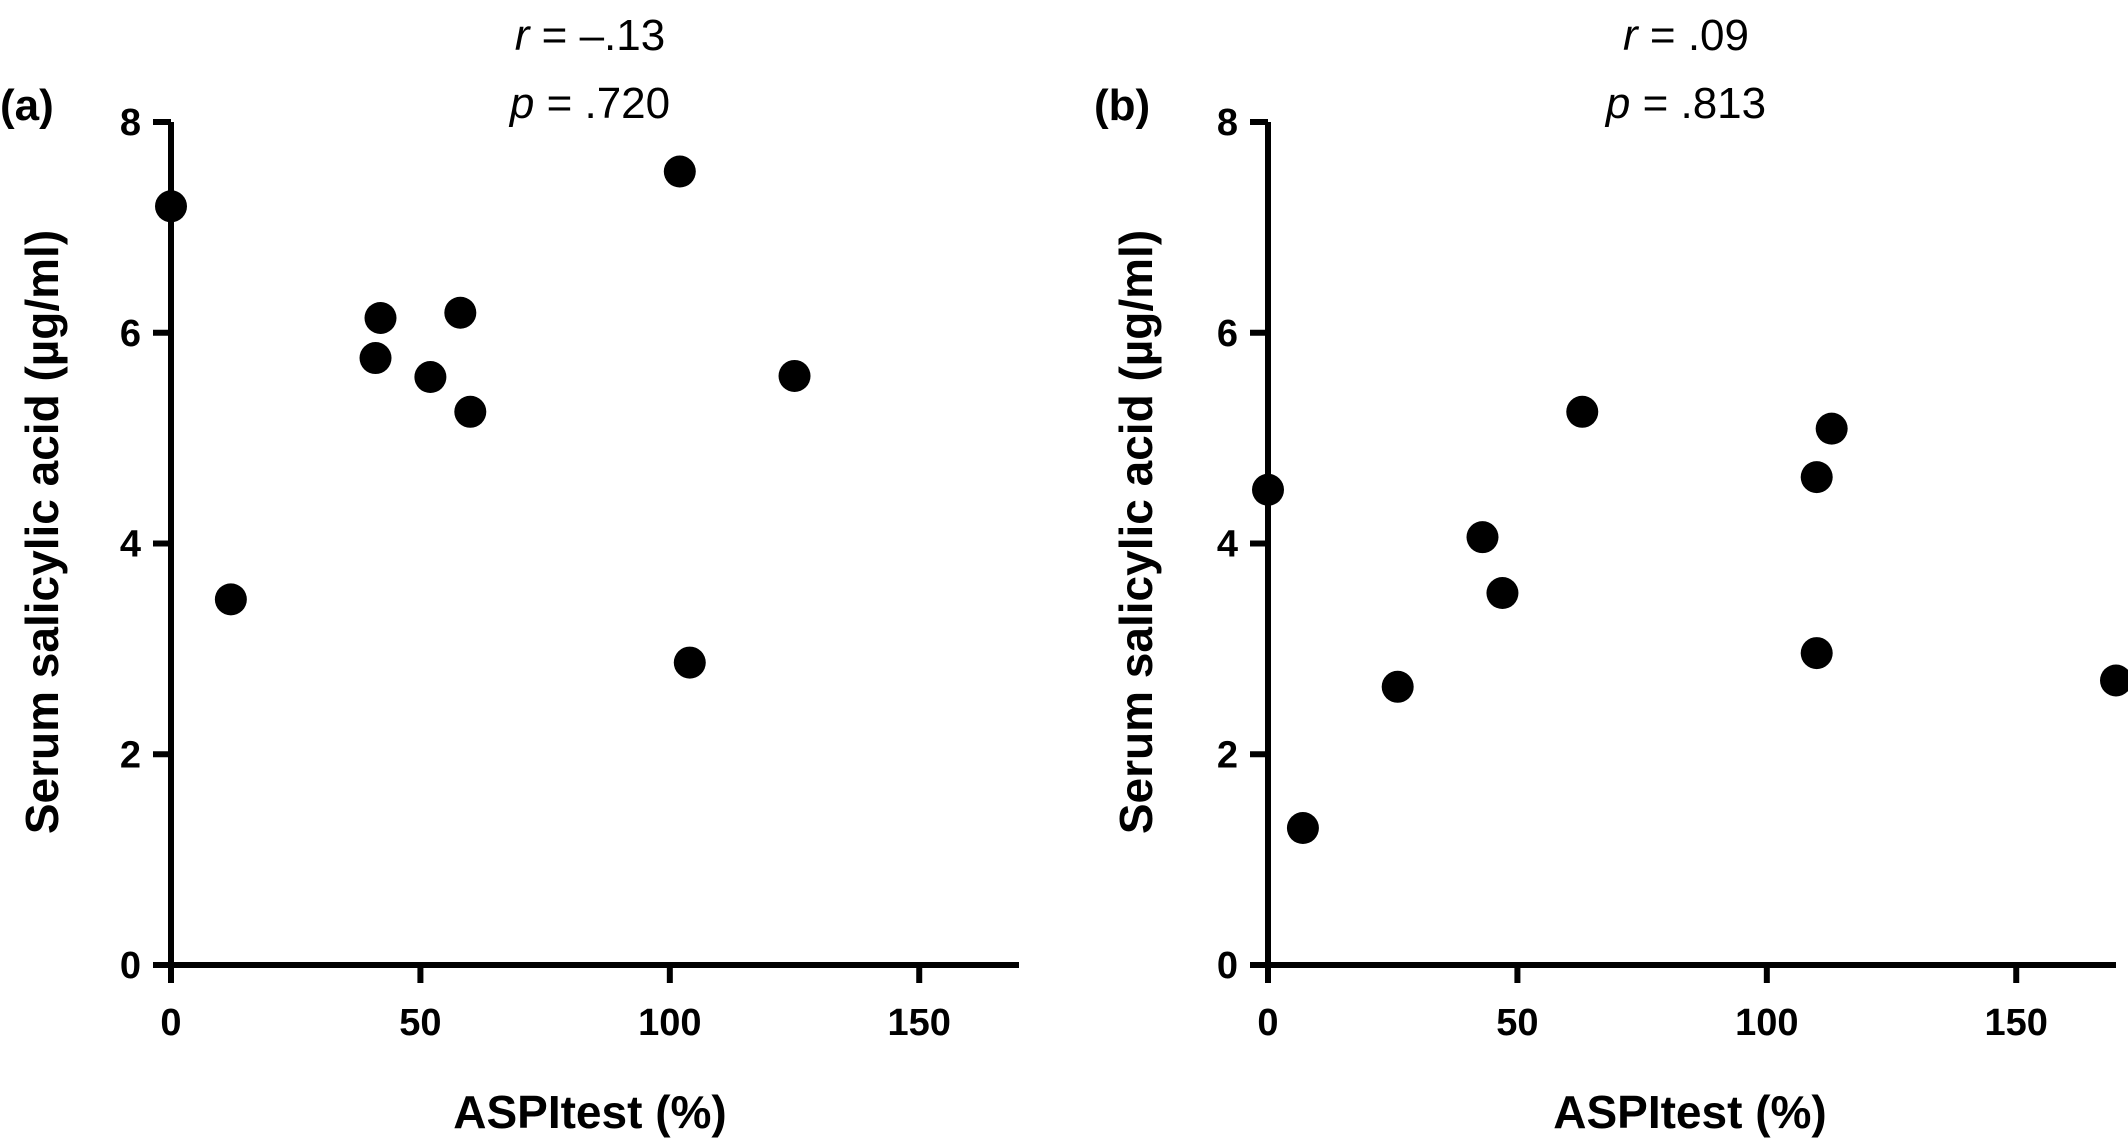 Image resolution: width=2128 pixels, height=1147 pixels. I want to click on data-points, so click(483, 417).